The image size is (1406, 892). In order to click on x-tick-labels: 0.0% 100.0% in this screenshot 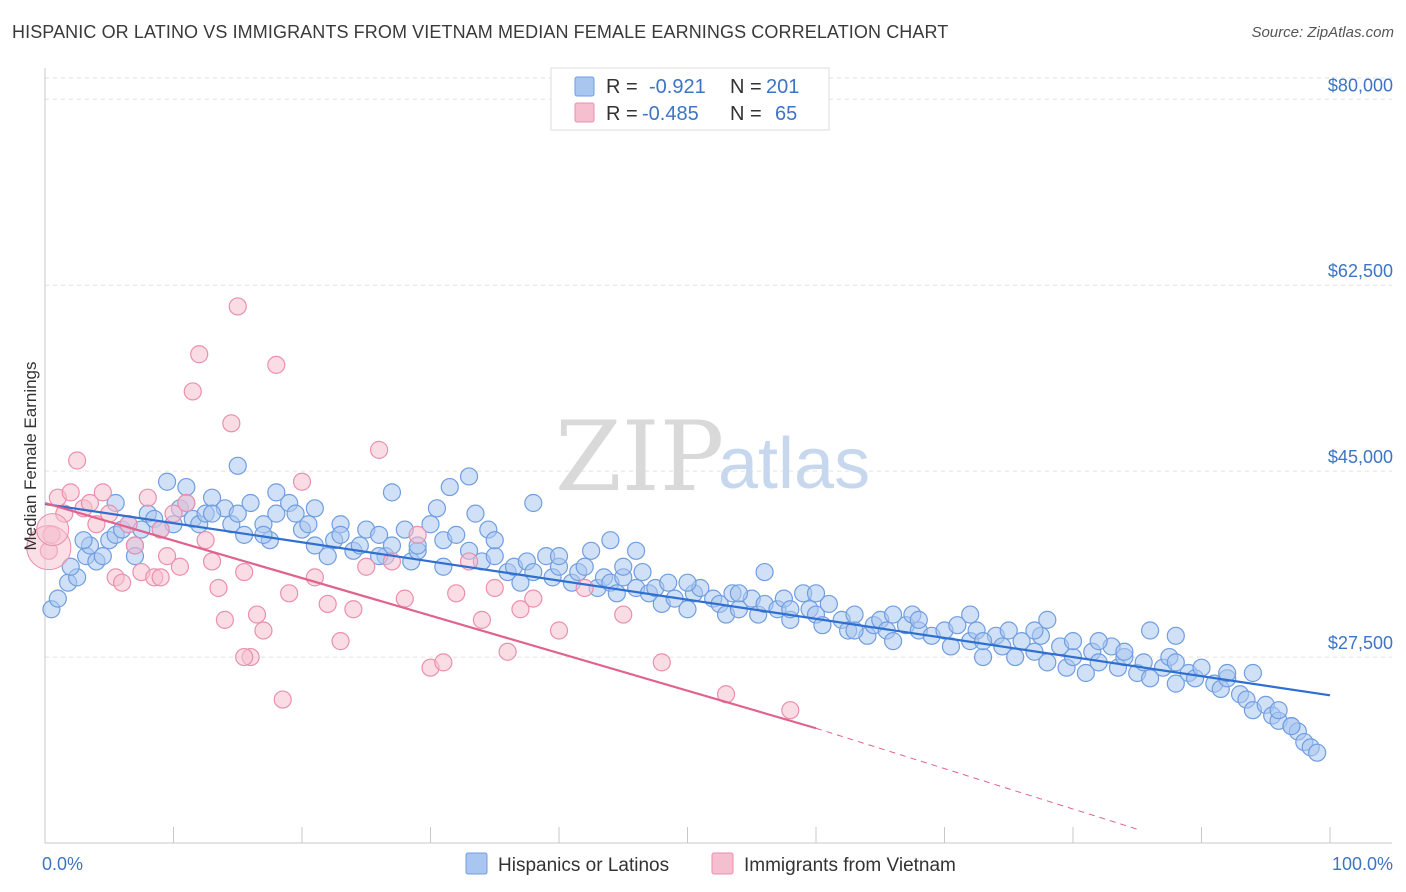, I will do `click(717, 864)`.